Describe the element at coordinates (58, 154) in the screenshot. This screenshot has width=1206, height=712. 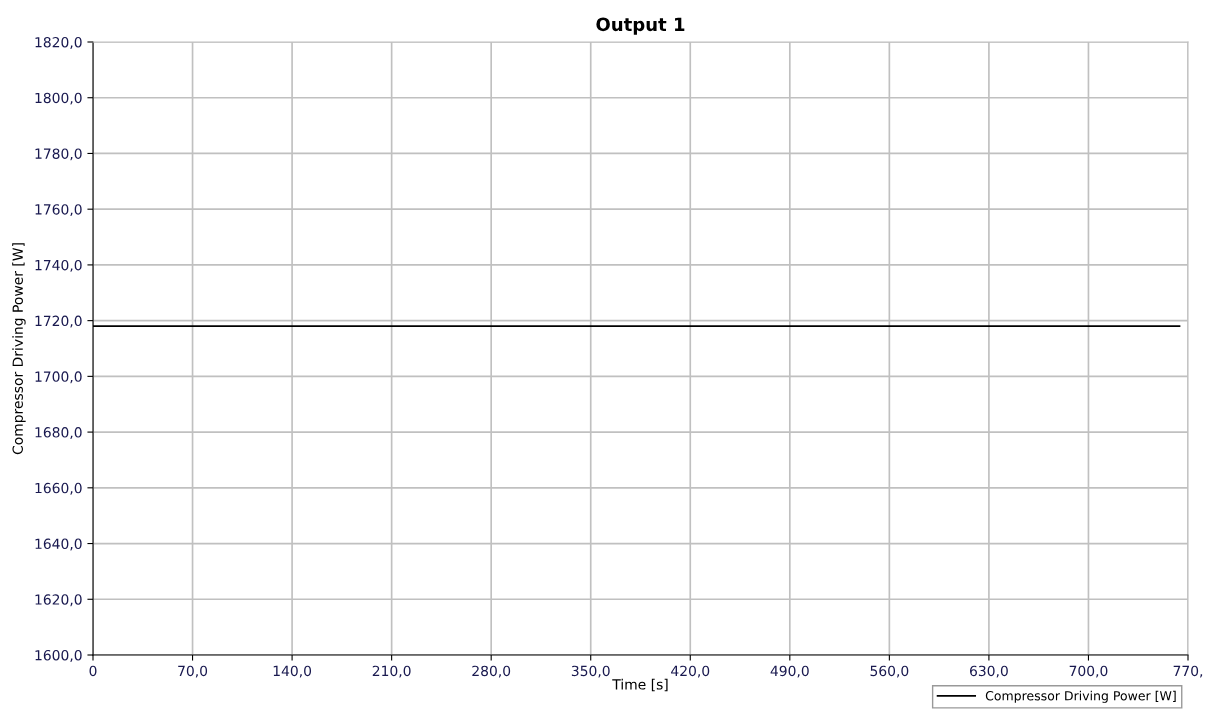
I see `y-tick-label: 1780,0` at that location.